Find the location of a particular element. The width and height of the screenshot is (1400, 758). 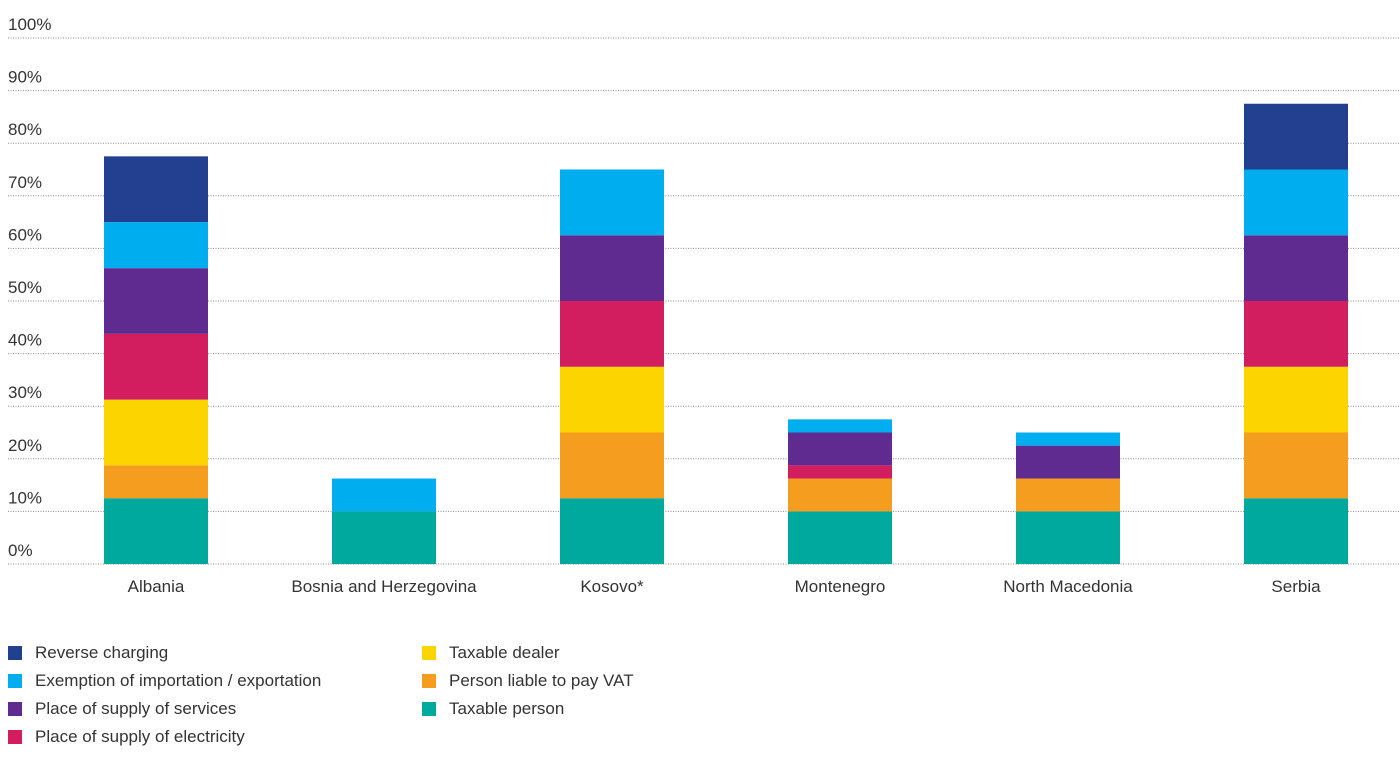

legend-item: Place of supply of electricity is located at coordinates (126, 737).